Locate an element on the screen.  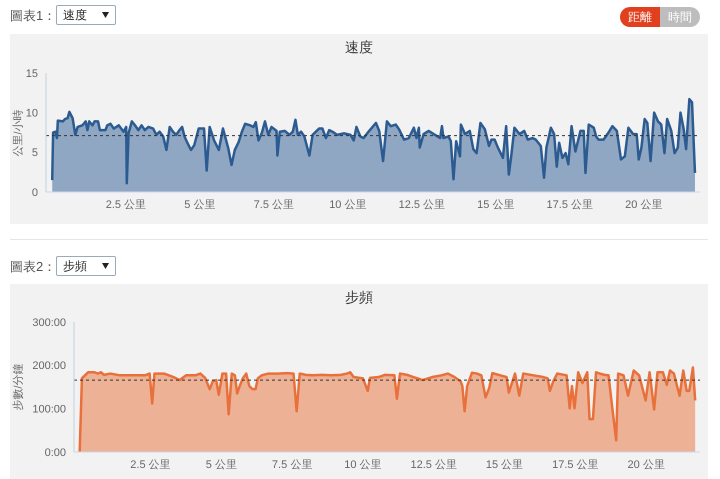
text: 圖表2： is located at coordinates (33, 266).